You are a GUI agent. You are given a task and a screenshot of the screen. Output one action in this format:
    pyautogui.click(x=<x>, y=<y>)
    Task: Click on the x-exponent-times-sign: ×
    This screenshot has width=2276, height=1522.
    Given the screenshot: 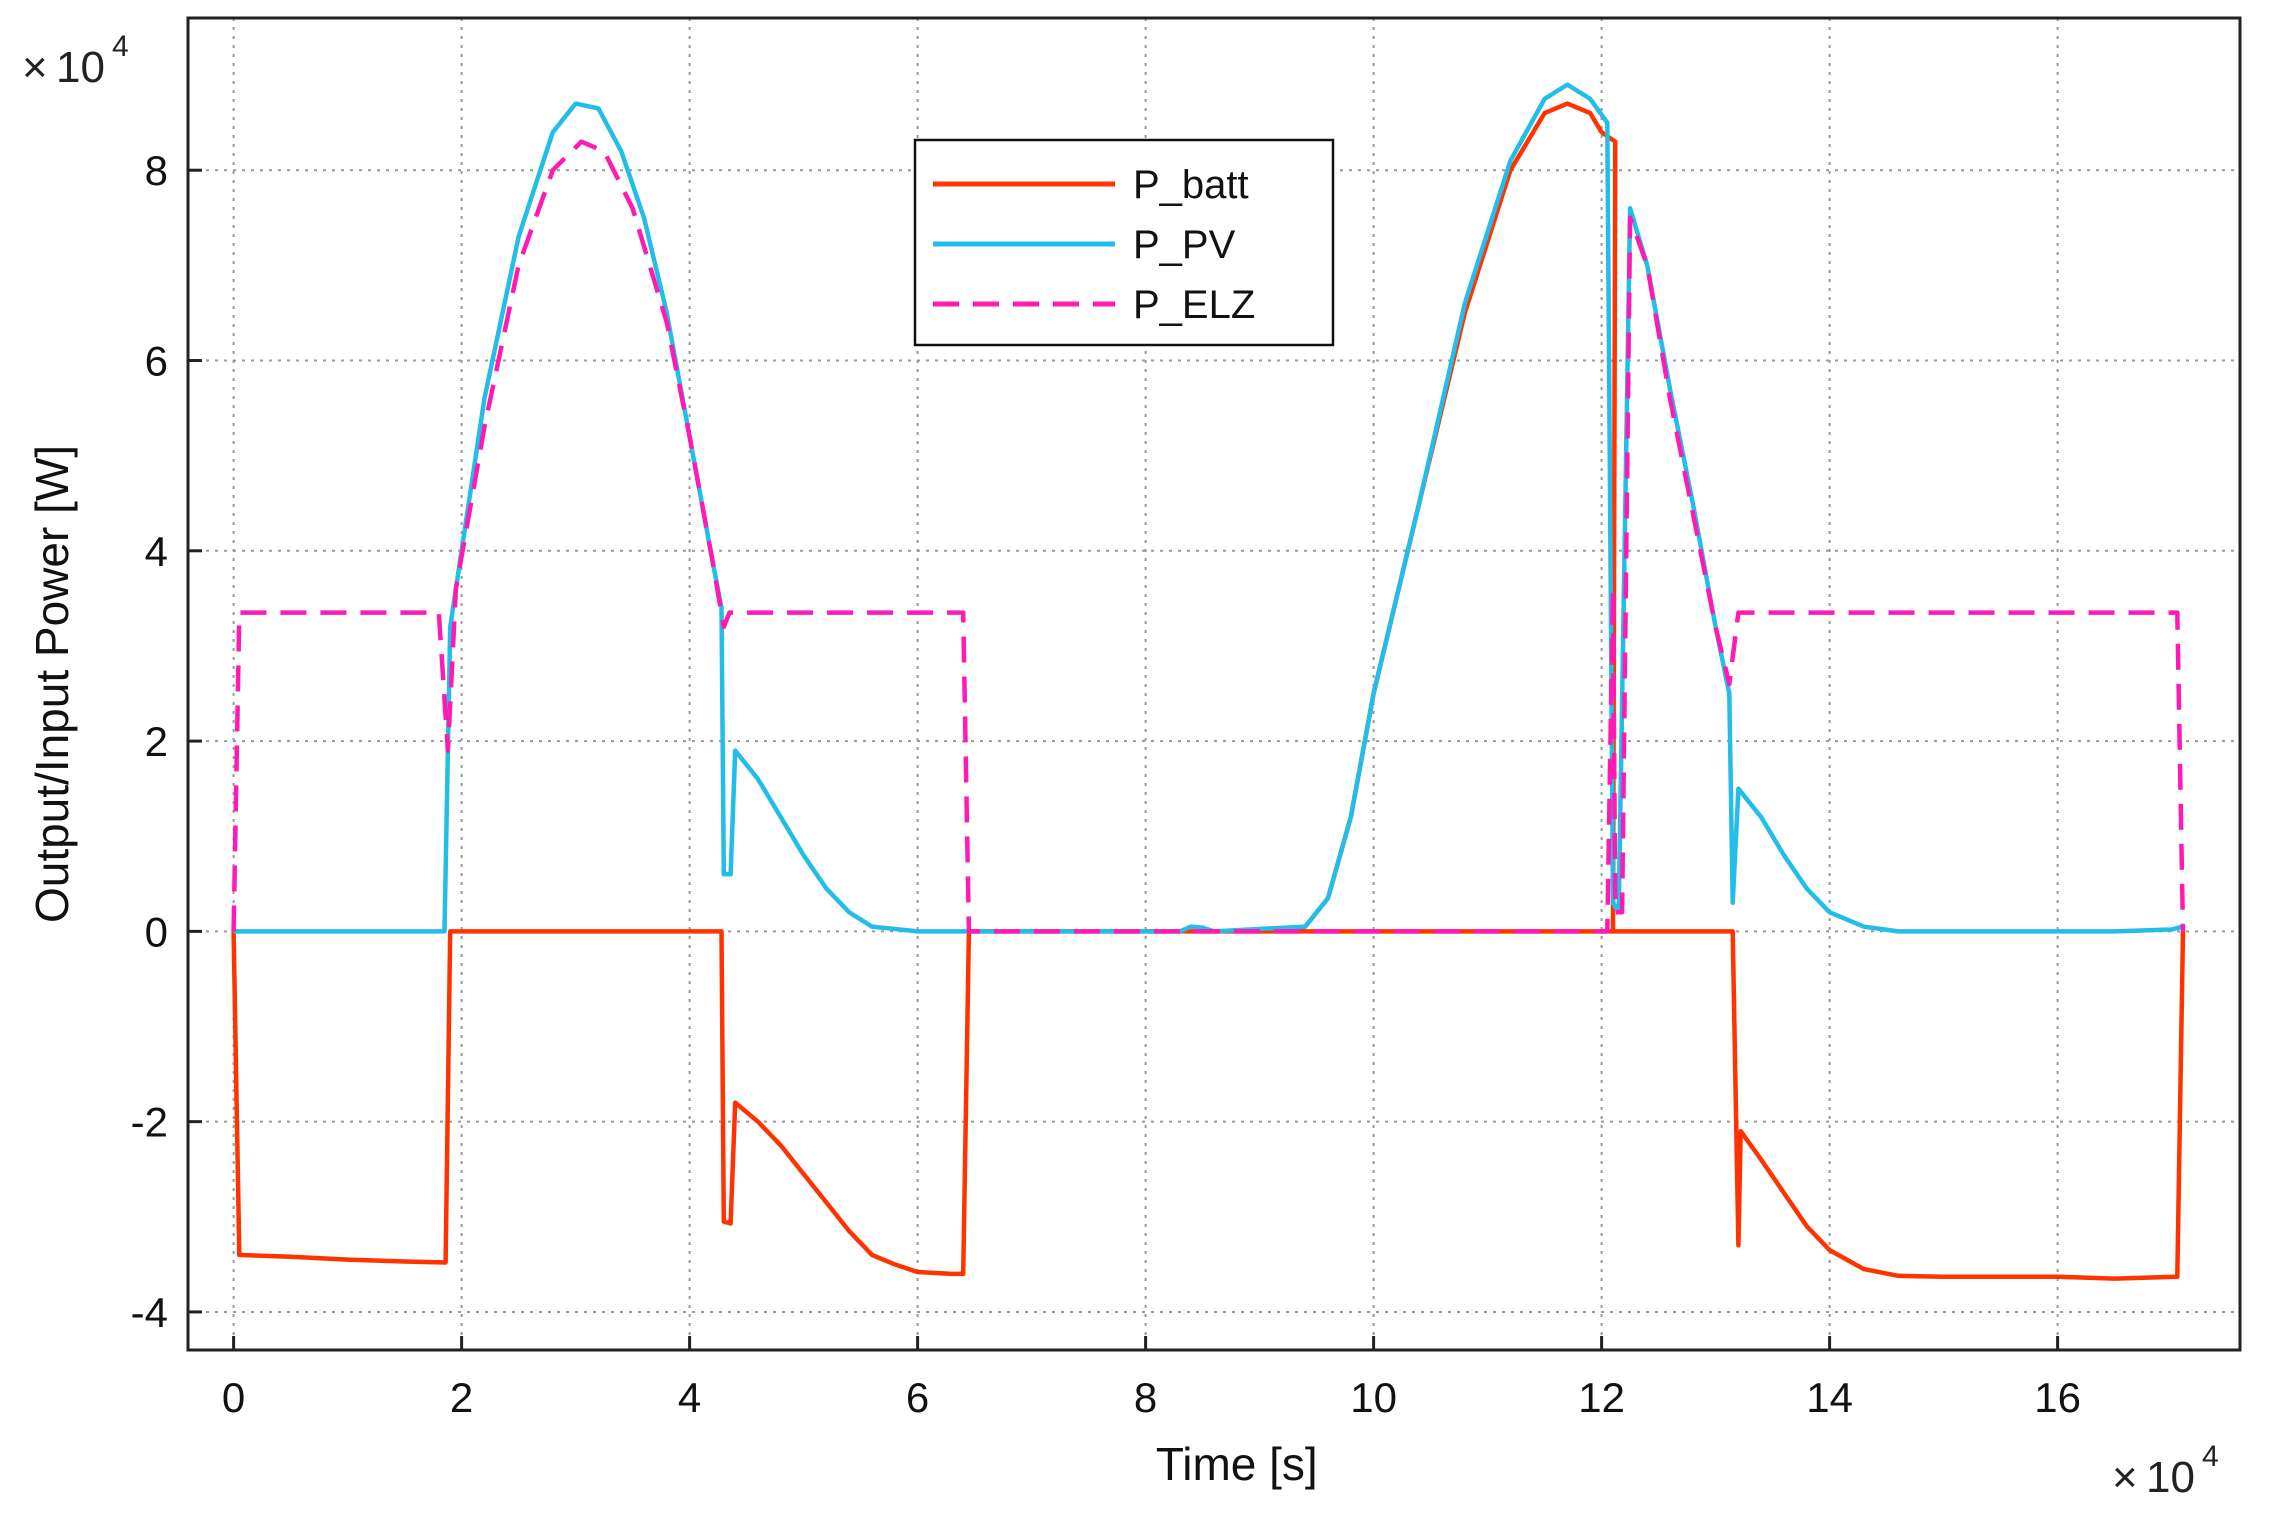 What is the action you would take?
    pyautogui.click(x=2125, y=1477)
    